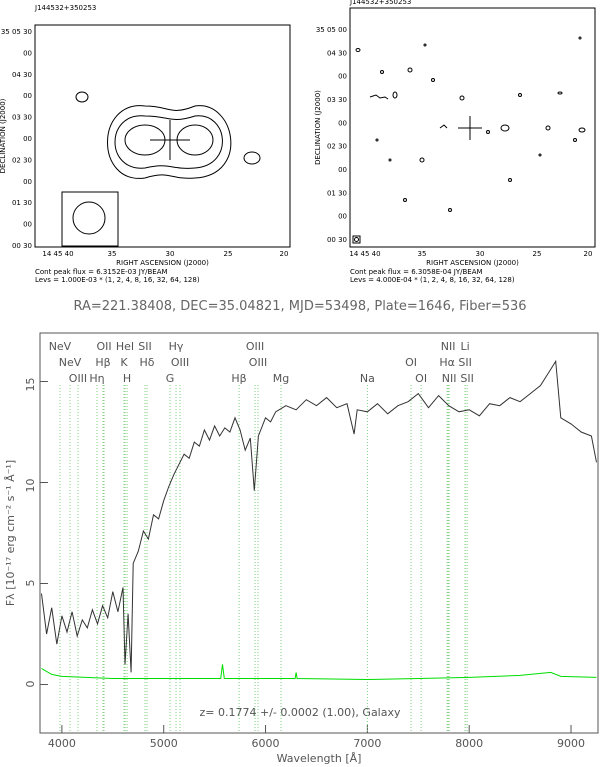  I want to click on y-tick-label: 0, so click(30, 684).